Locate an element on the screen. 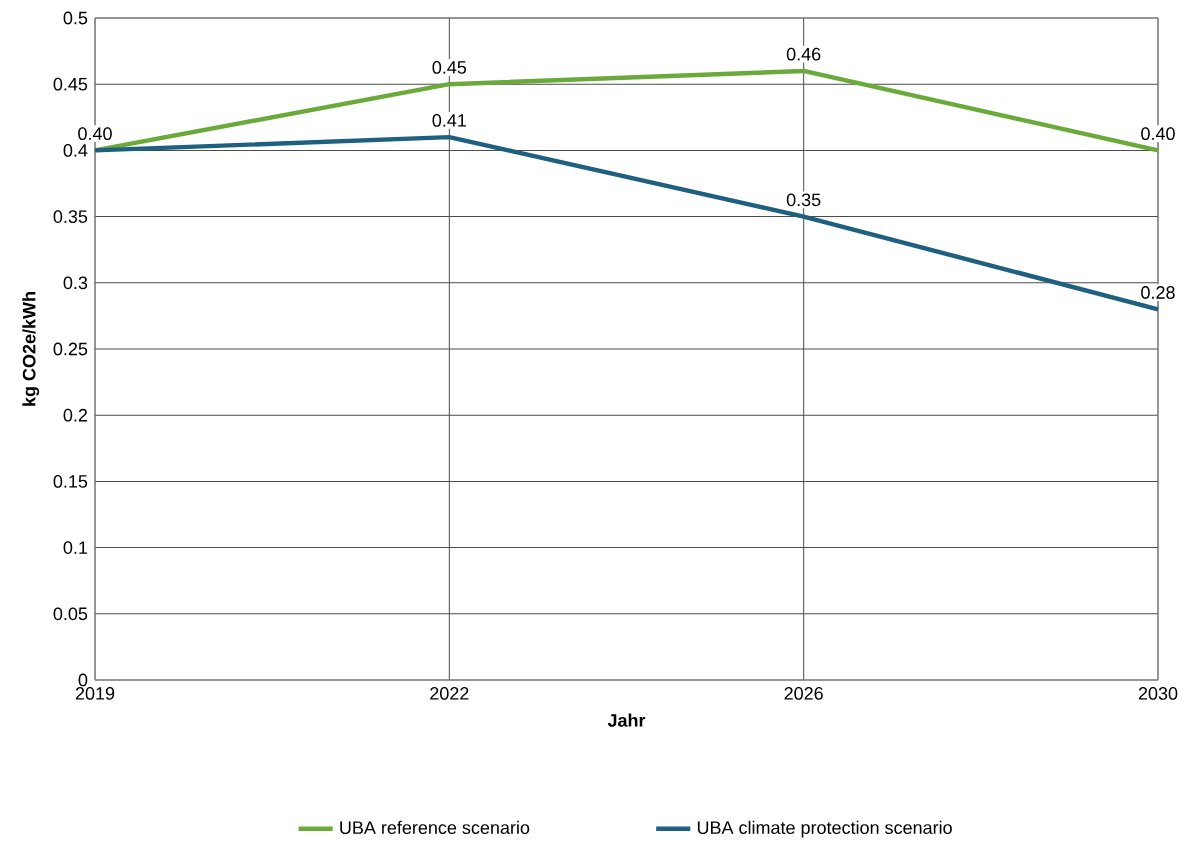 This screenshot has width=1190, height=850. y-tick-label: 0.1 is located at coordinates (75, 547).